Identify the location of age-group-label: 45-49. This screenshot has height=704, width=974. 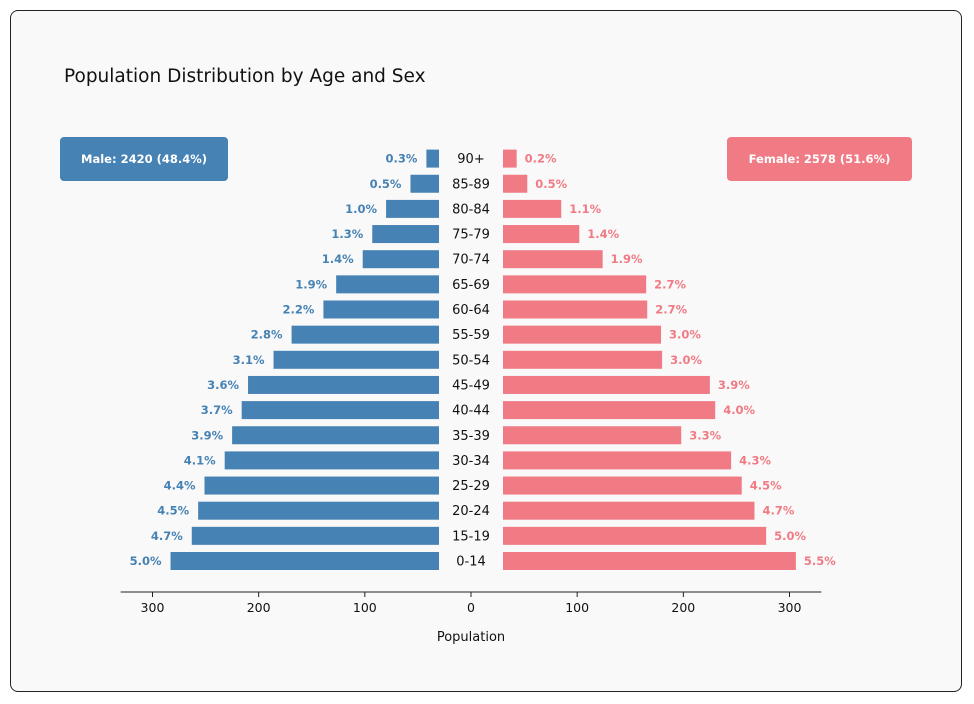
(471, 385).